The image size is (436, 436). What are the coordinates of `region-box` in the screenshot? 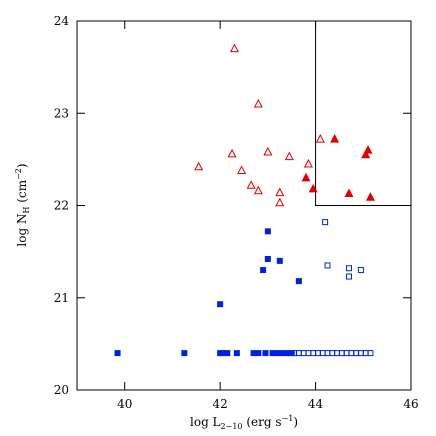 It's located at (363, 113).